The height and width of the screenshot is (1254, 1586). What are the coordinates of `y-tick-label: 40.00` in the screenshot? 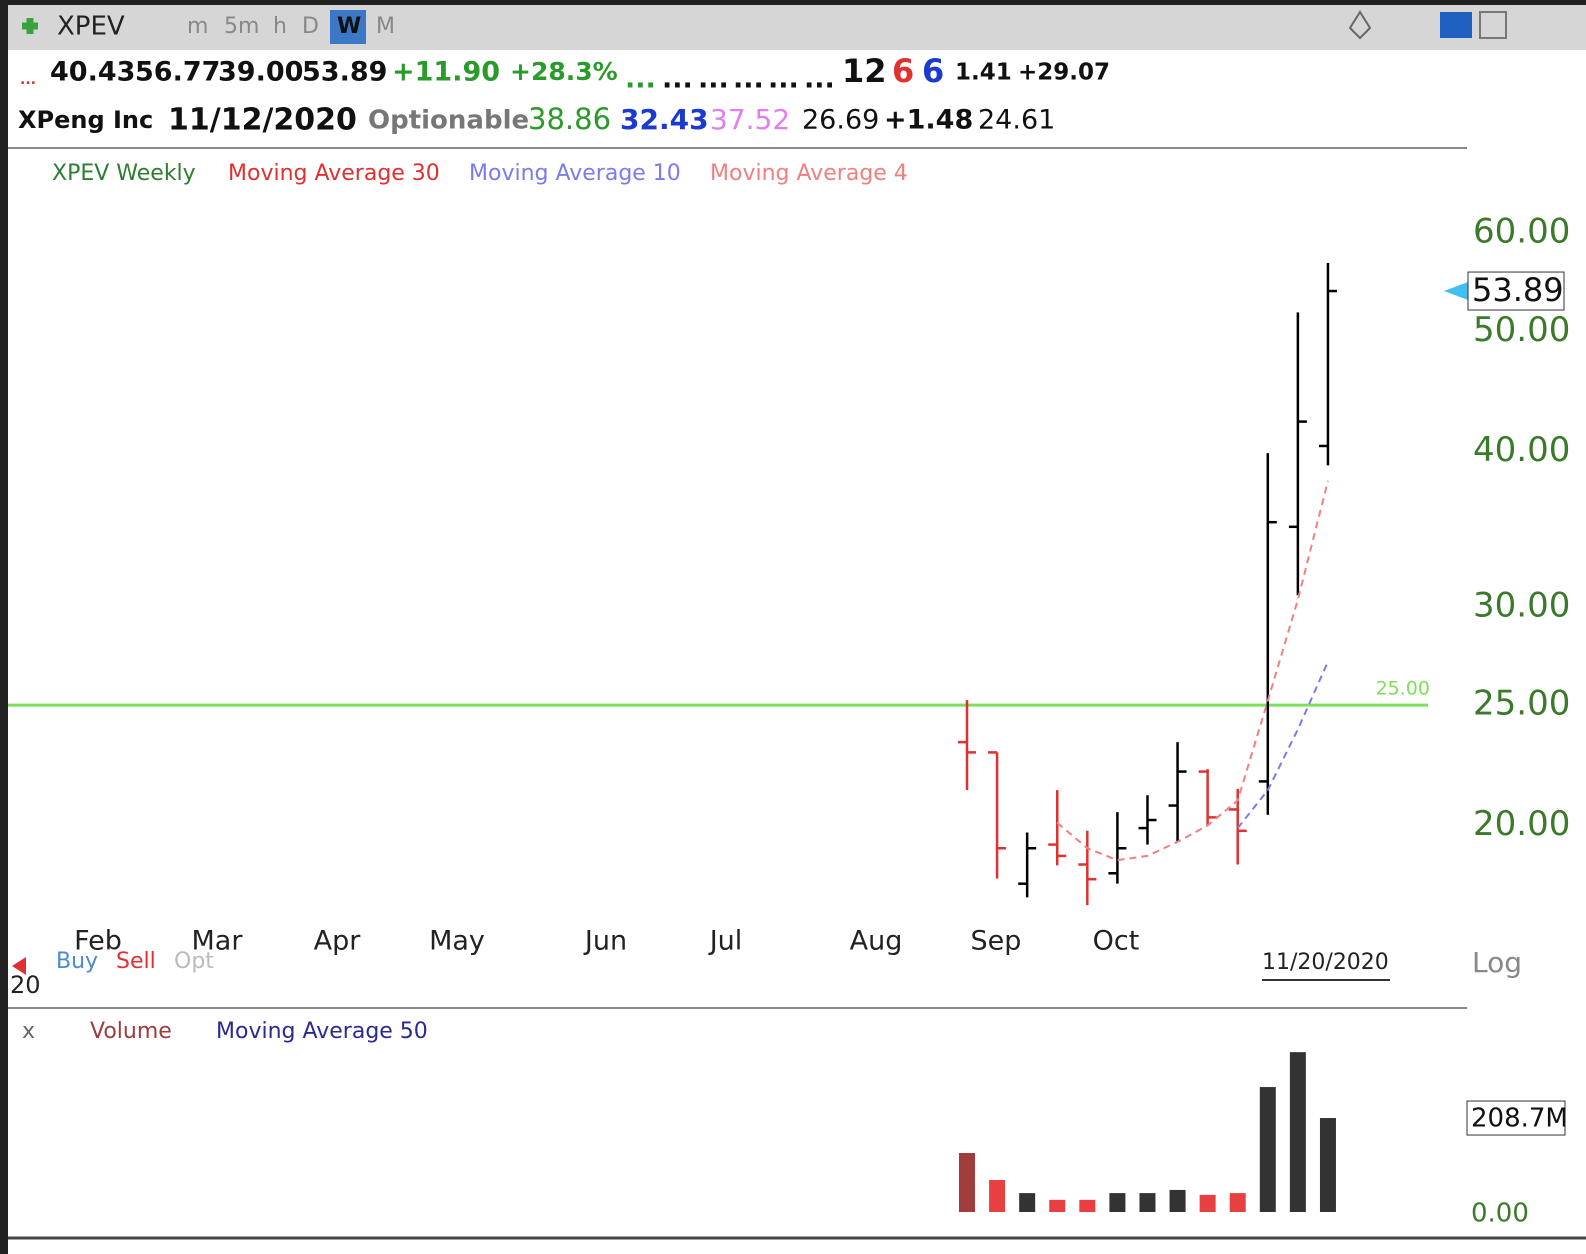 It's located at (1521, 450).